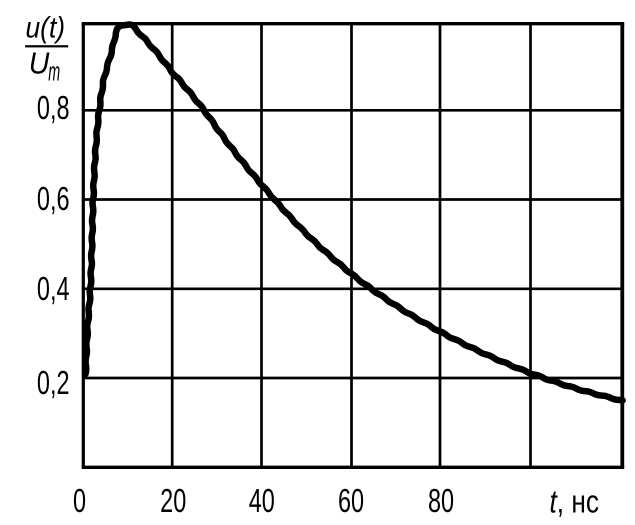 This screenshot has width=635, height=525. I want to click on svg-text: 0,6, so click(53, 199).